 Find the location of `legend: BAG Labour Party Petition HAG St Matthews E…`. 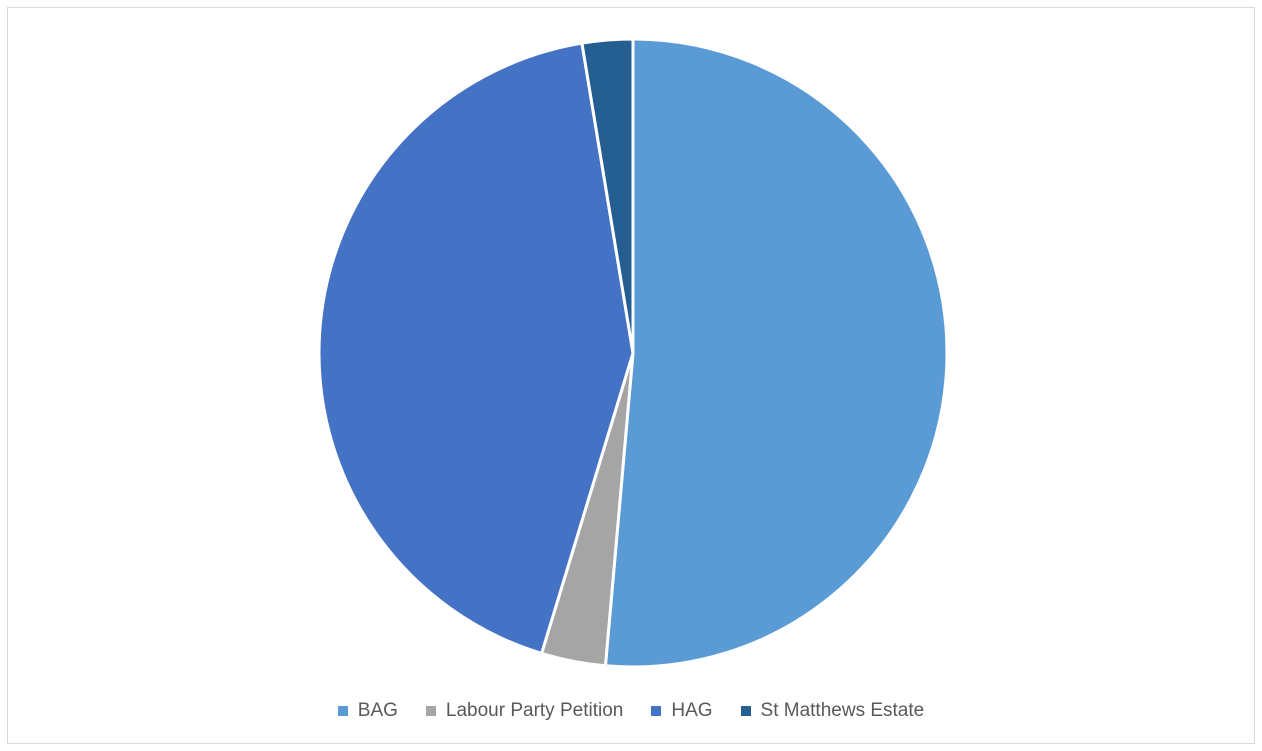

legend: BAG Labour Party Petition HAG St Matthews E… is located at coordinates (631, 711).